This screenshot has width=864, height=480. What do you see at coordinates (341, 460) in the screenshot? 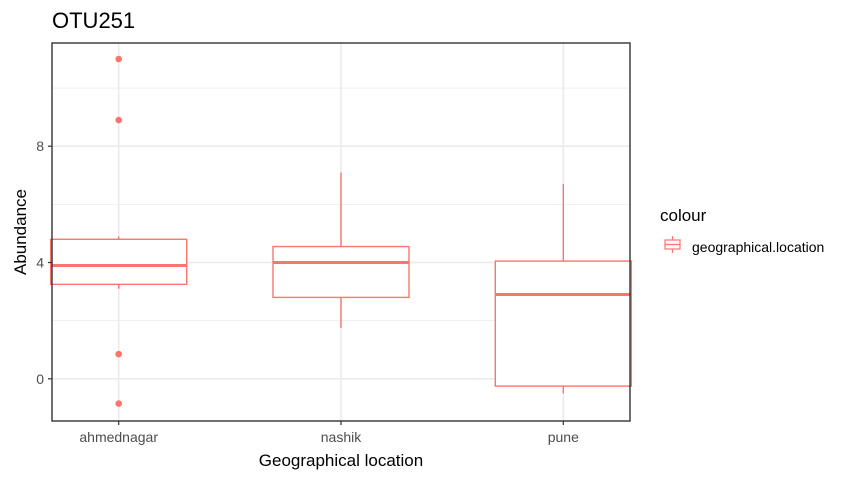
I see `x-axis-title: Geographical location` at bounding box center [341, 460].